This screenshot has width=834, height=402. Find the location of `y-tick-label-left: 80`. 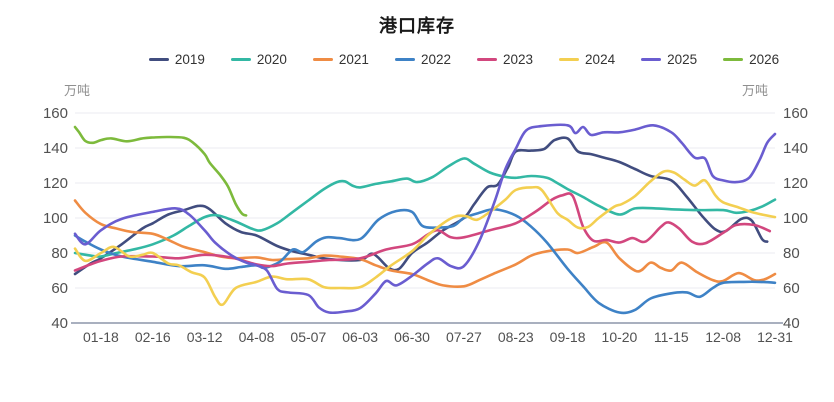

y-tick-label-left: 80 is located at coordinates (59, 253).